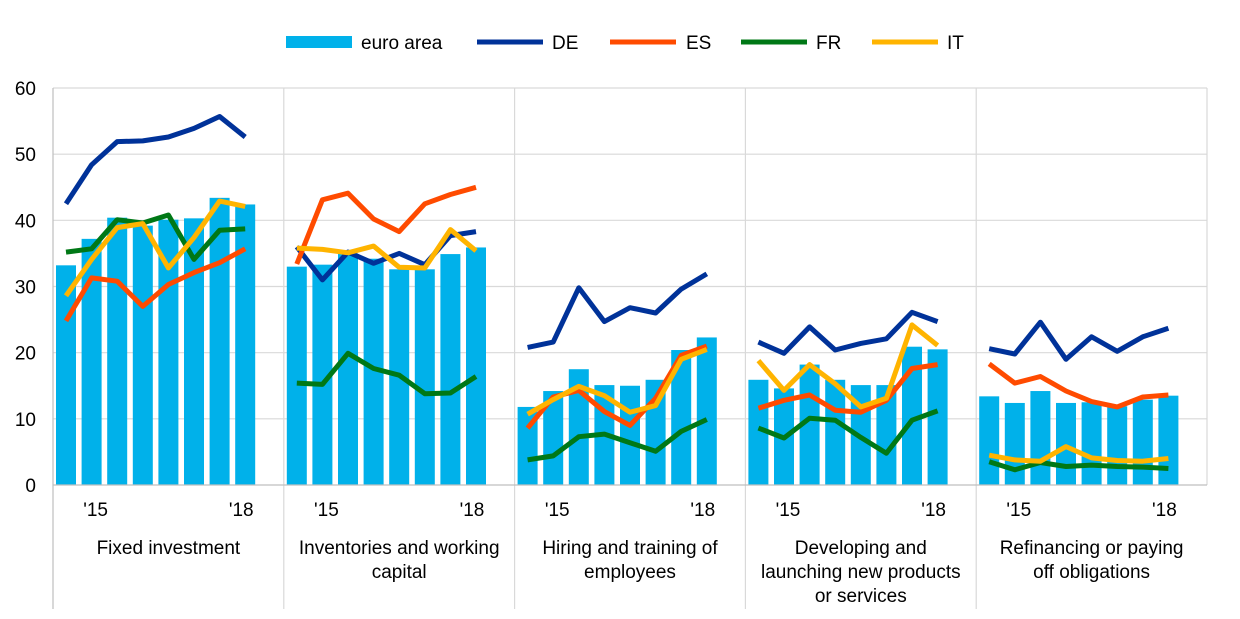  I want to click on legend-swatch-euro-area, so click(319, 42).